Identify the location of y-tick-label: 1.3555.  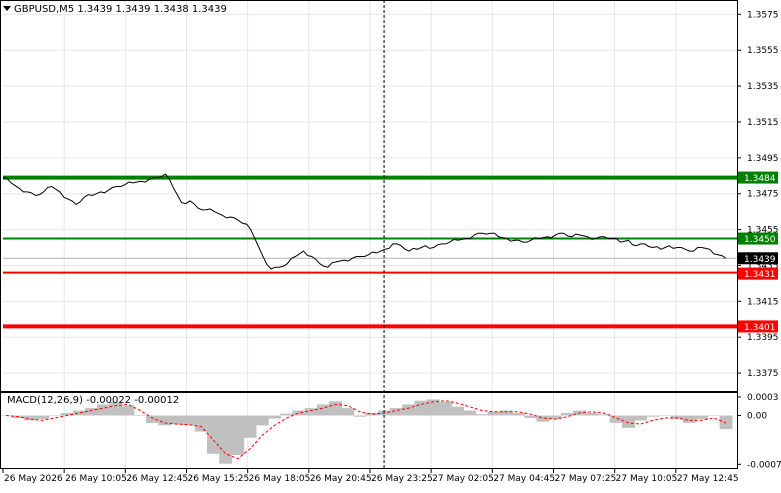
(763, 51).